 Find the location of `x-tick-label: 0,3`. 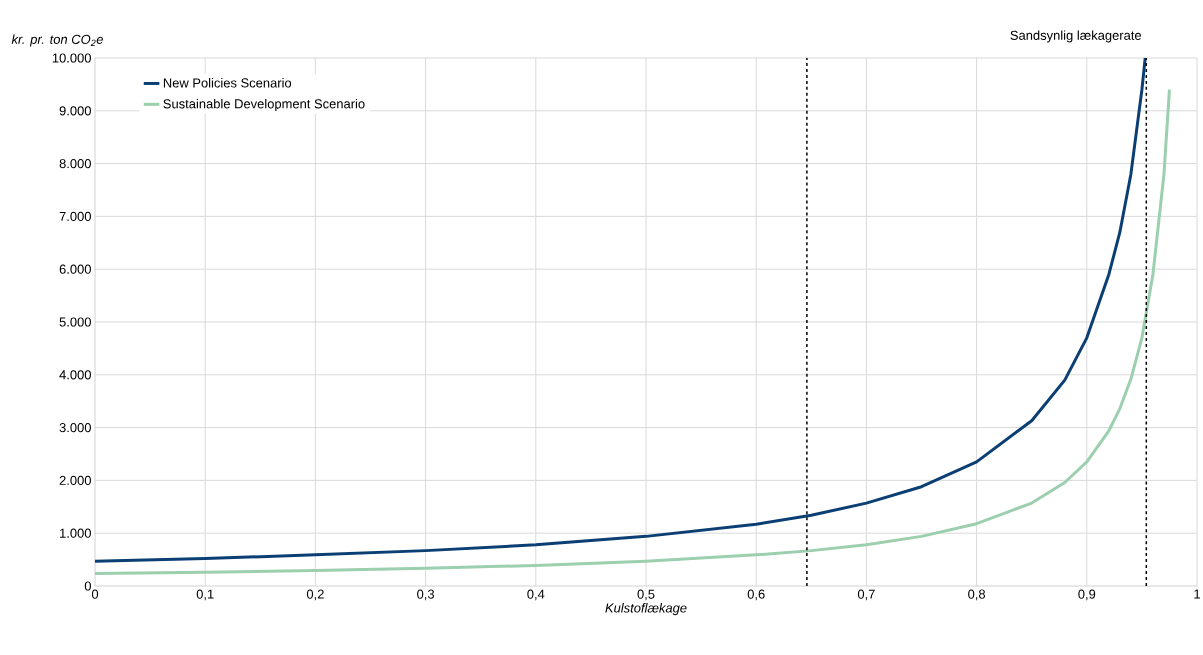

x-tick-label: 0,3 is located at coordinates (426, 595).